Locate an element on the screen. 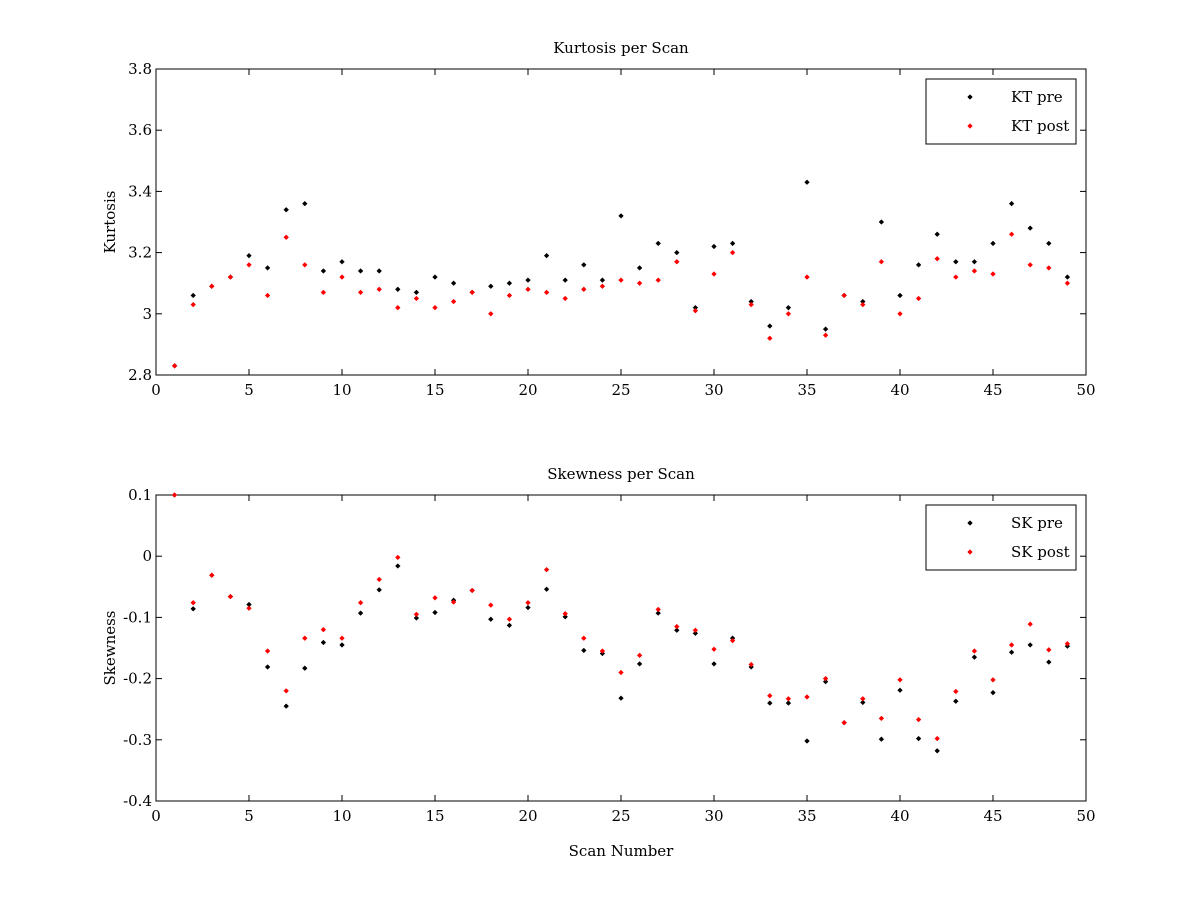 The width and height of the screenshot is (1200, 904). legend: KT pre KT post is located at coordinates (1001, 111).